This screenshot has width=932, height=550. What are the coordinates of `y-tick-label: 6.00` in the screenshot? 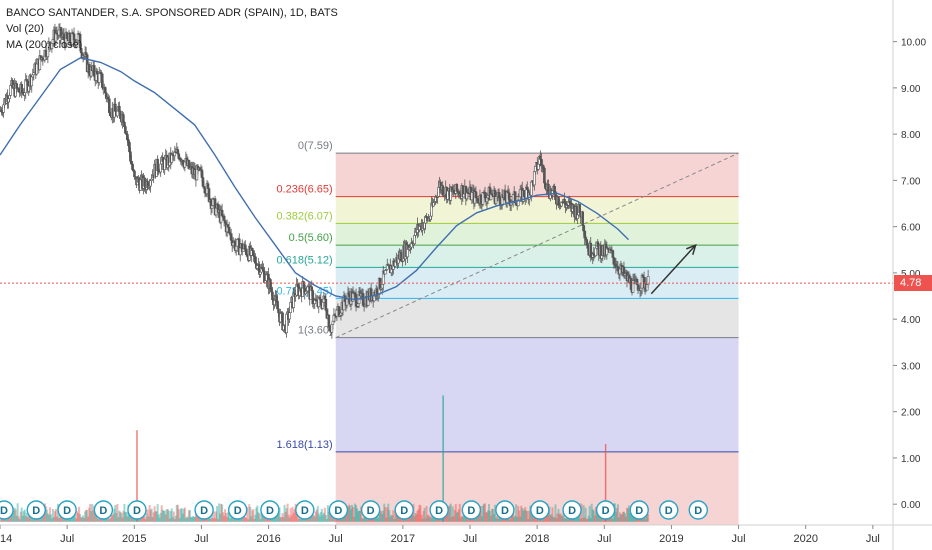 It's located at (911, 228).